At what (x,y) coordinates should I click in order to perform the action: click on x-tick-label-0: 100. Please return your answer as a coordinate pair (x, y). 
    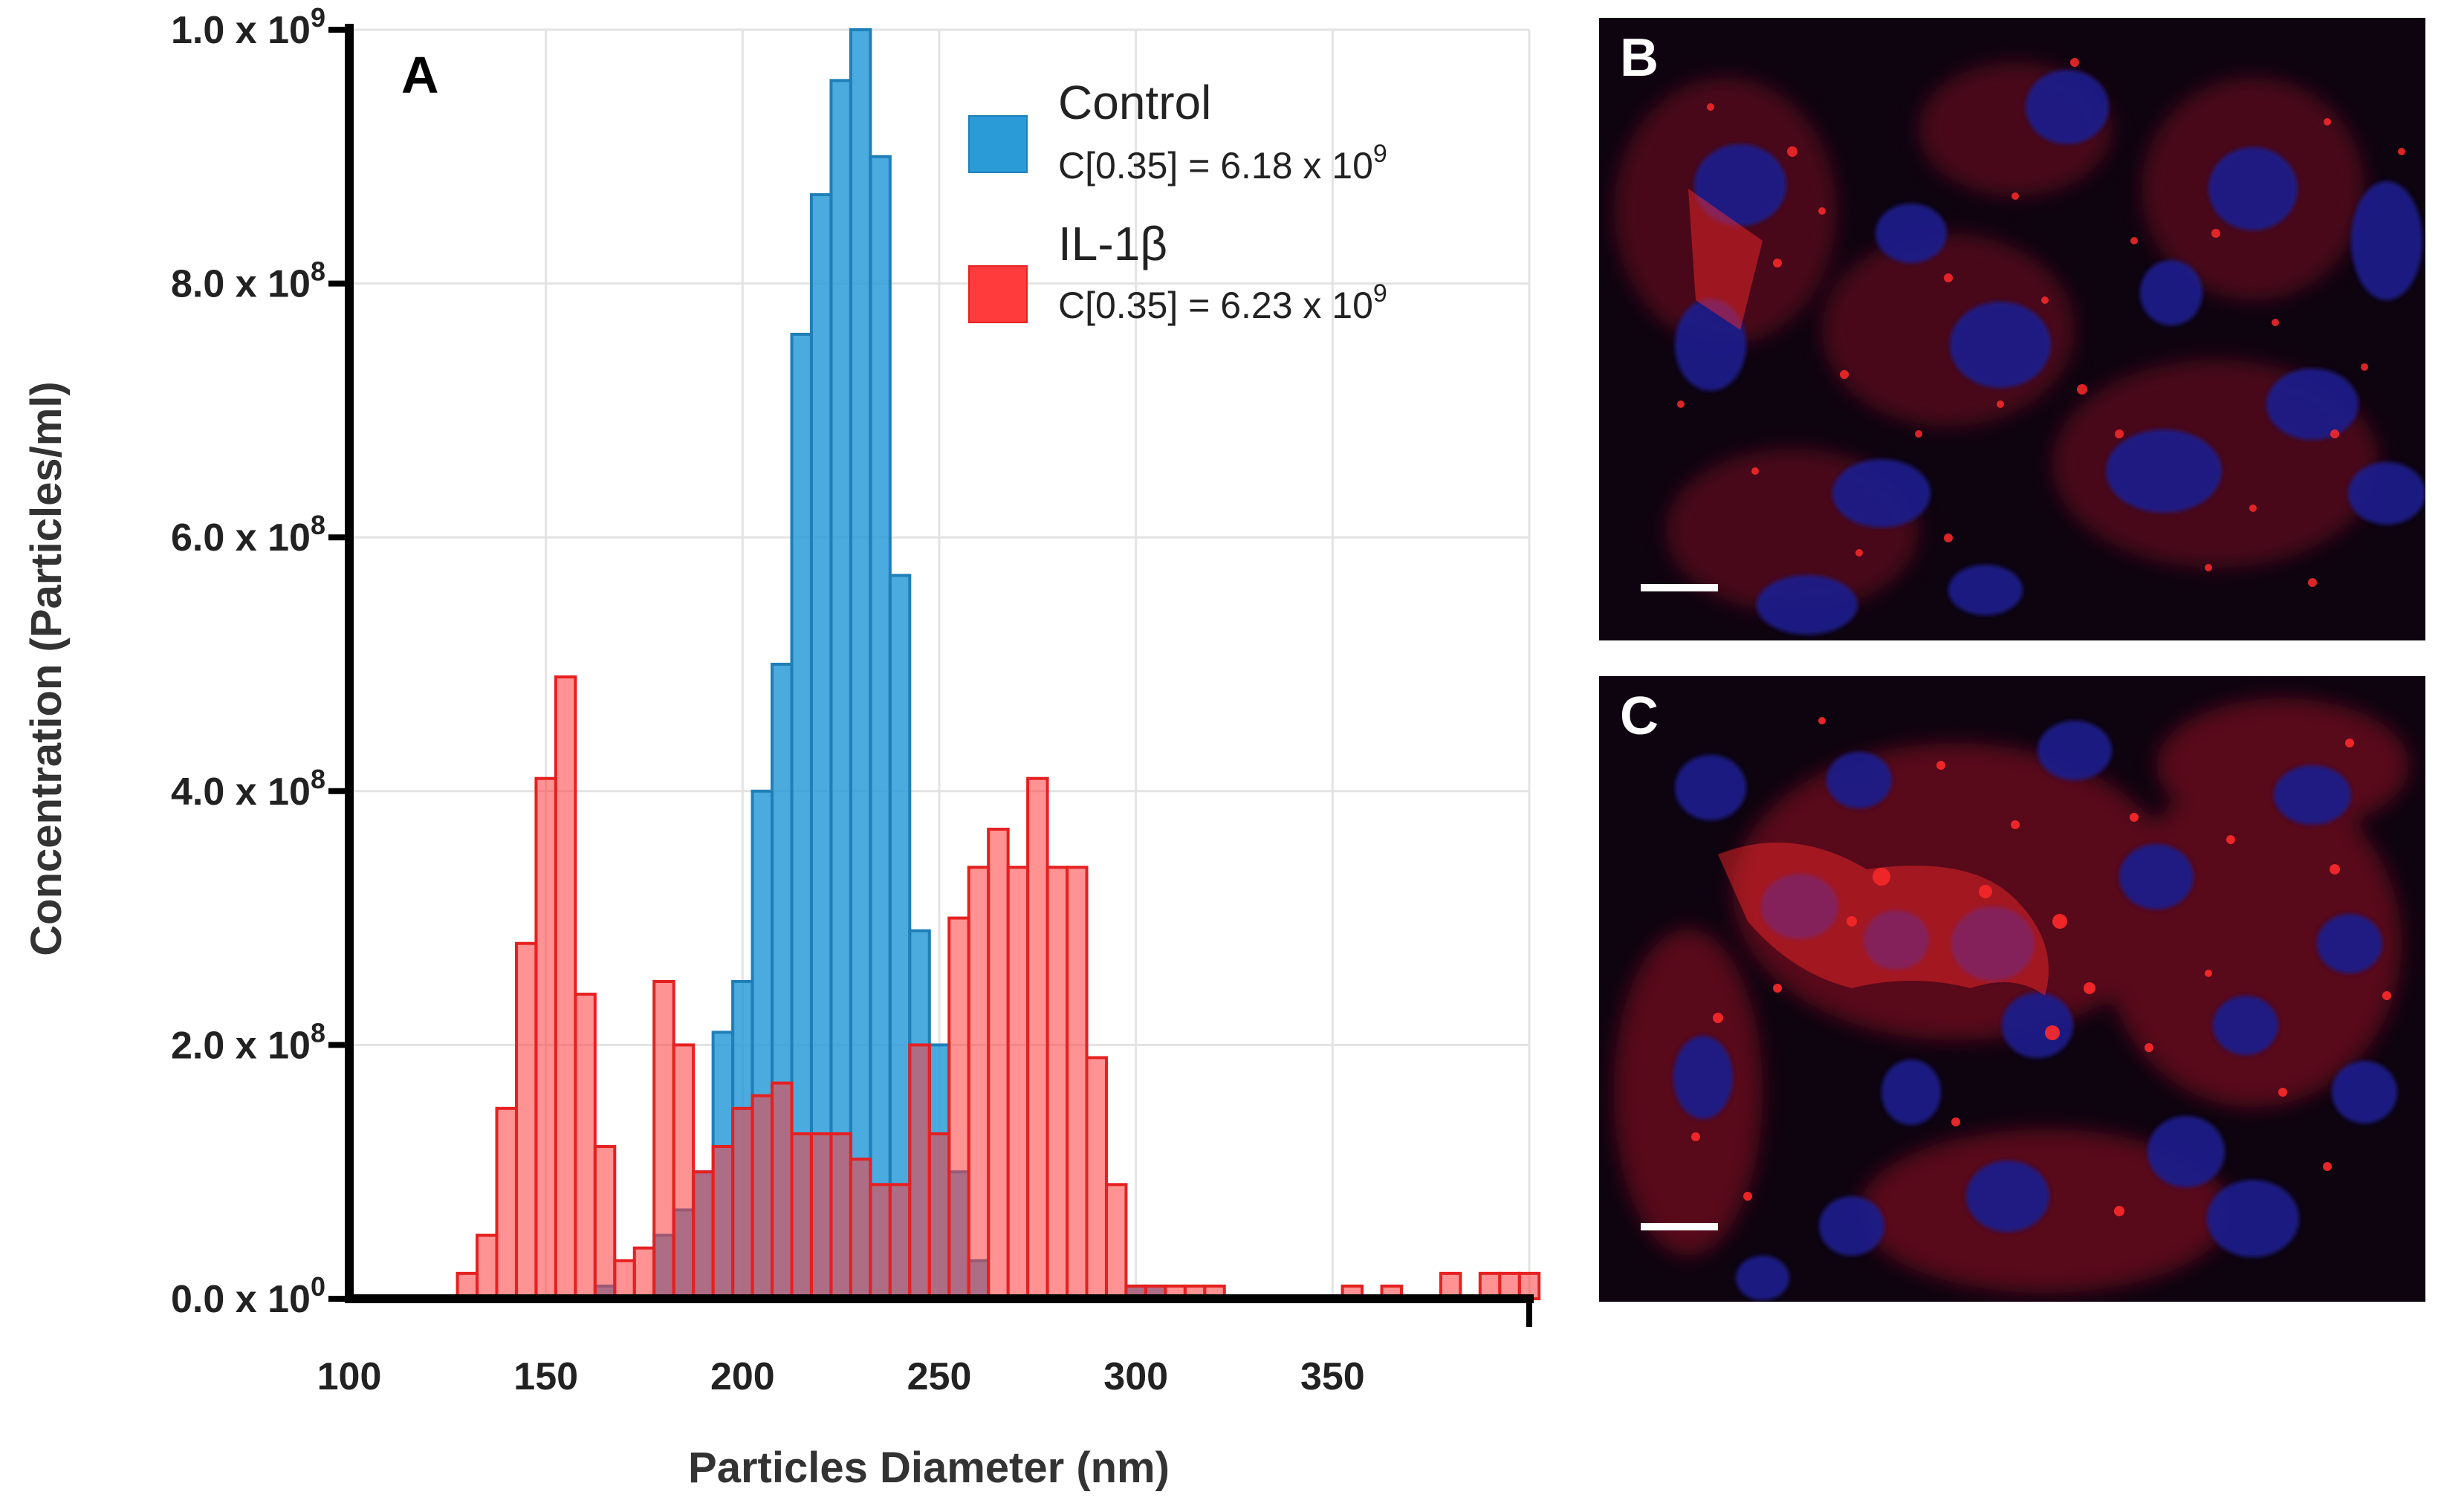
    Looking at the image, I should click on (349, 1376).